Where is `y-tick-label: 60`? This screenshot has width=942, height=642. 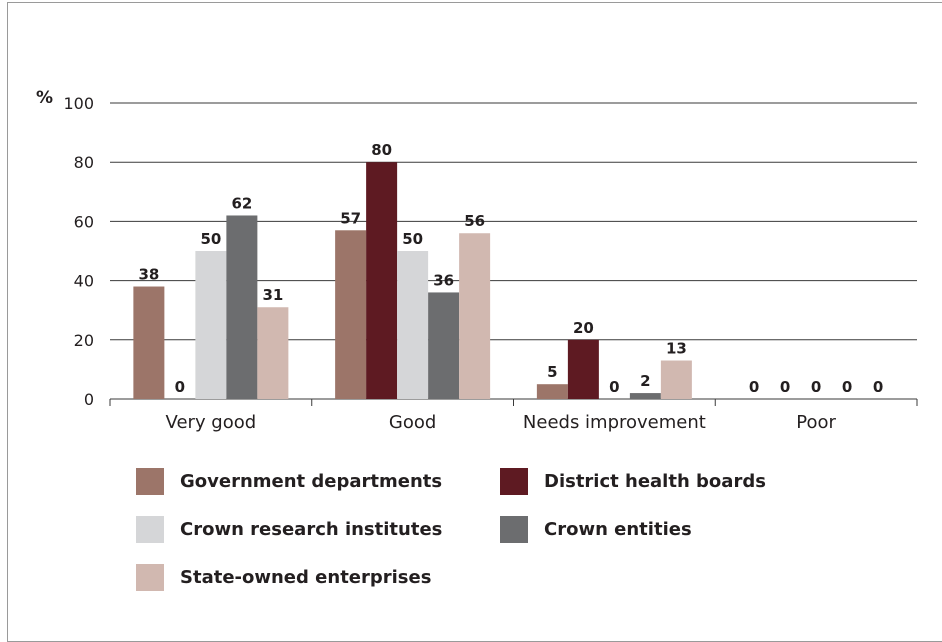 y-tick-label: 60 is located at coordinates (84, 221).